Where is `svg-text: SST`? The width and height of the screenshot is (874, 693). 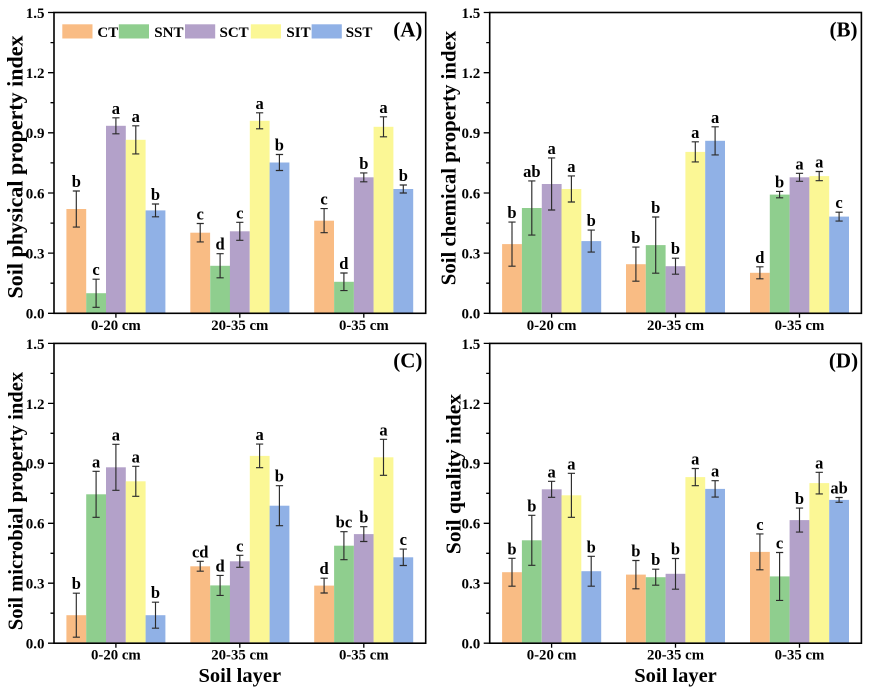 svg-text: SST is located at coordinates (359, 33).